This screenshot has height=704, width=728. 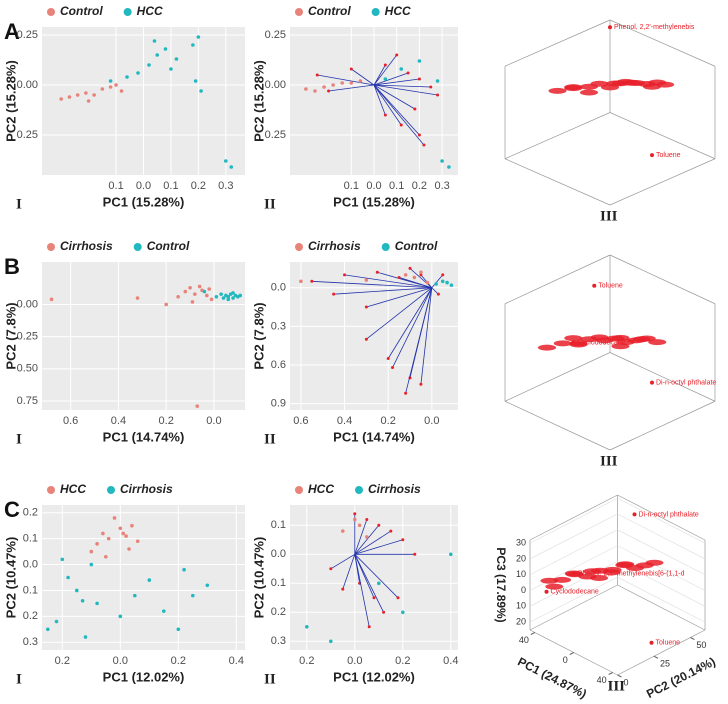 What do you see at coordinates (601, 342) in the screenshot?
I see `annotation: Cyclododecane` at bounding box center [601, 342].